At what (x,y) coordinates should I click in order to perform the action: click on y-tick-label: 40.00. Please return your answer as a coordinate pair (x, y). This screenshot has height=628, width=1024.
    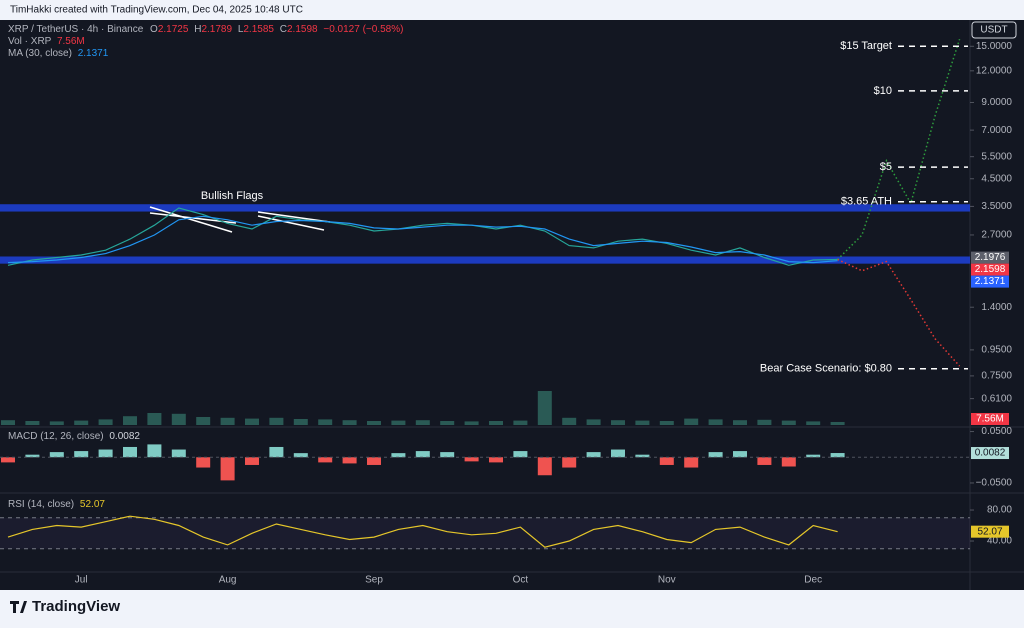
    Looking at the image, I should click on (999, 541).